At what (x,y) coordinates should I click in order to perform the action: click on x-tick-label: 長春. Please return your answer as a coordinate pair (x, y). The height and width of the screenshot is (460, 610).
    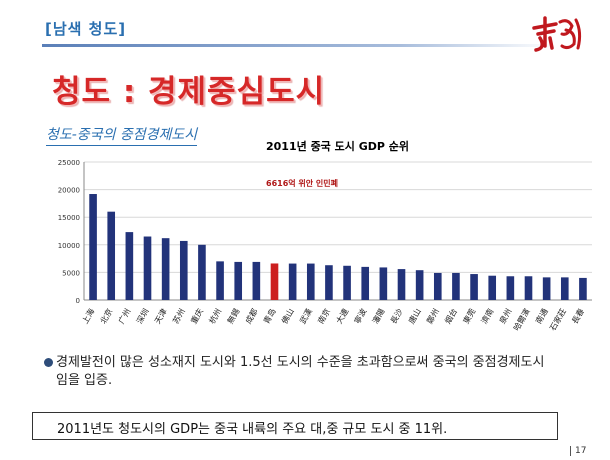
    Looking at the image, I should click on (578, 316).